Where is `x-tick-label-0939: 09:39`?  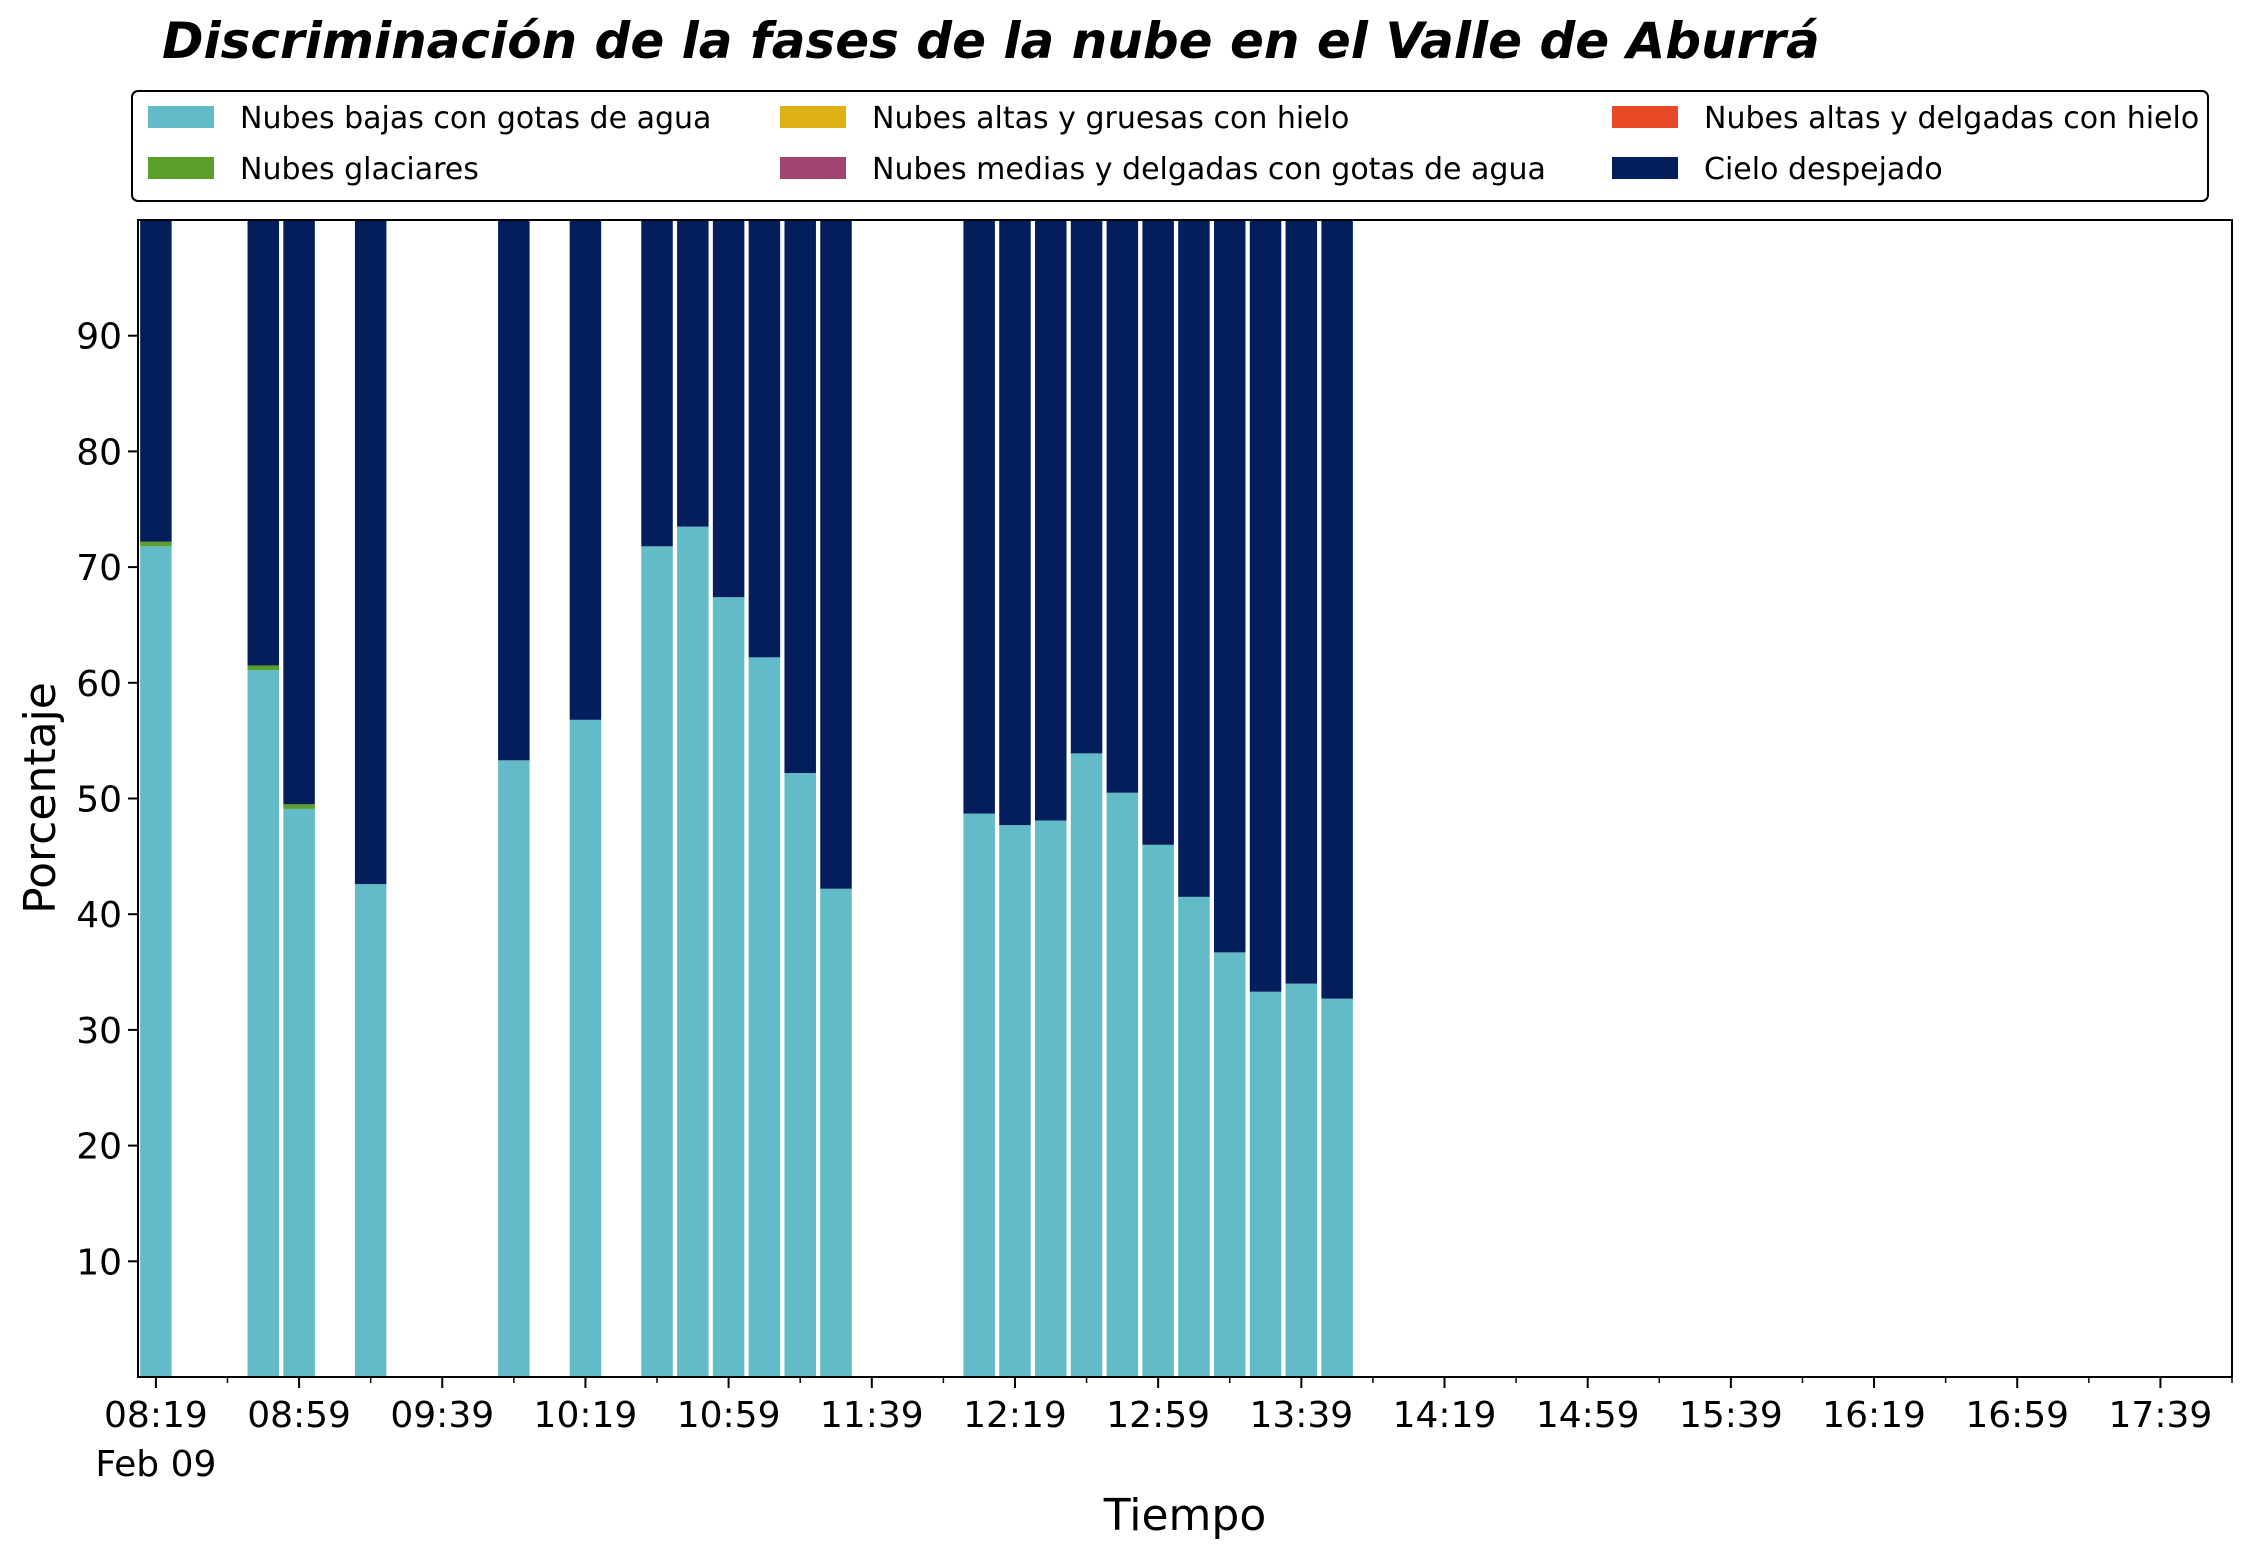 x-tick-label-0939: 09:39 is located at coordinates (442, 1415).